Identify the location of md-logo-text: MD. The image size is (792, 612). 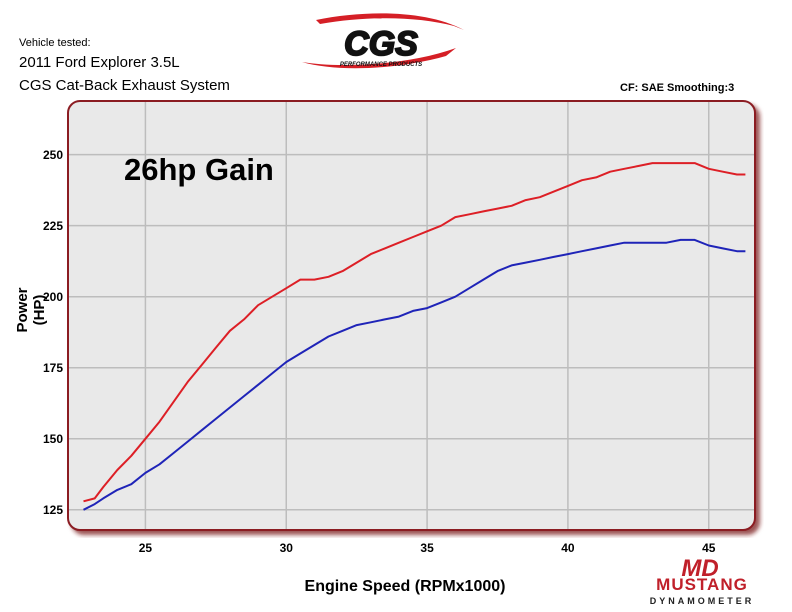
(699, 568).